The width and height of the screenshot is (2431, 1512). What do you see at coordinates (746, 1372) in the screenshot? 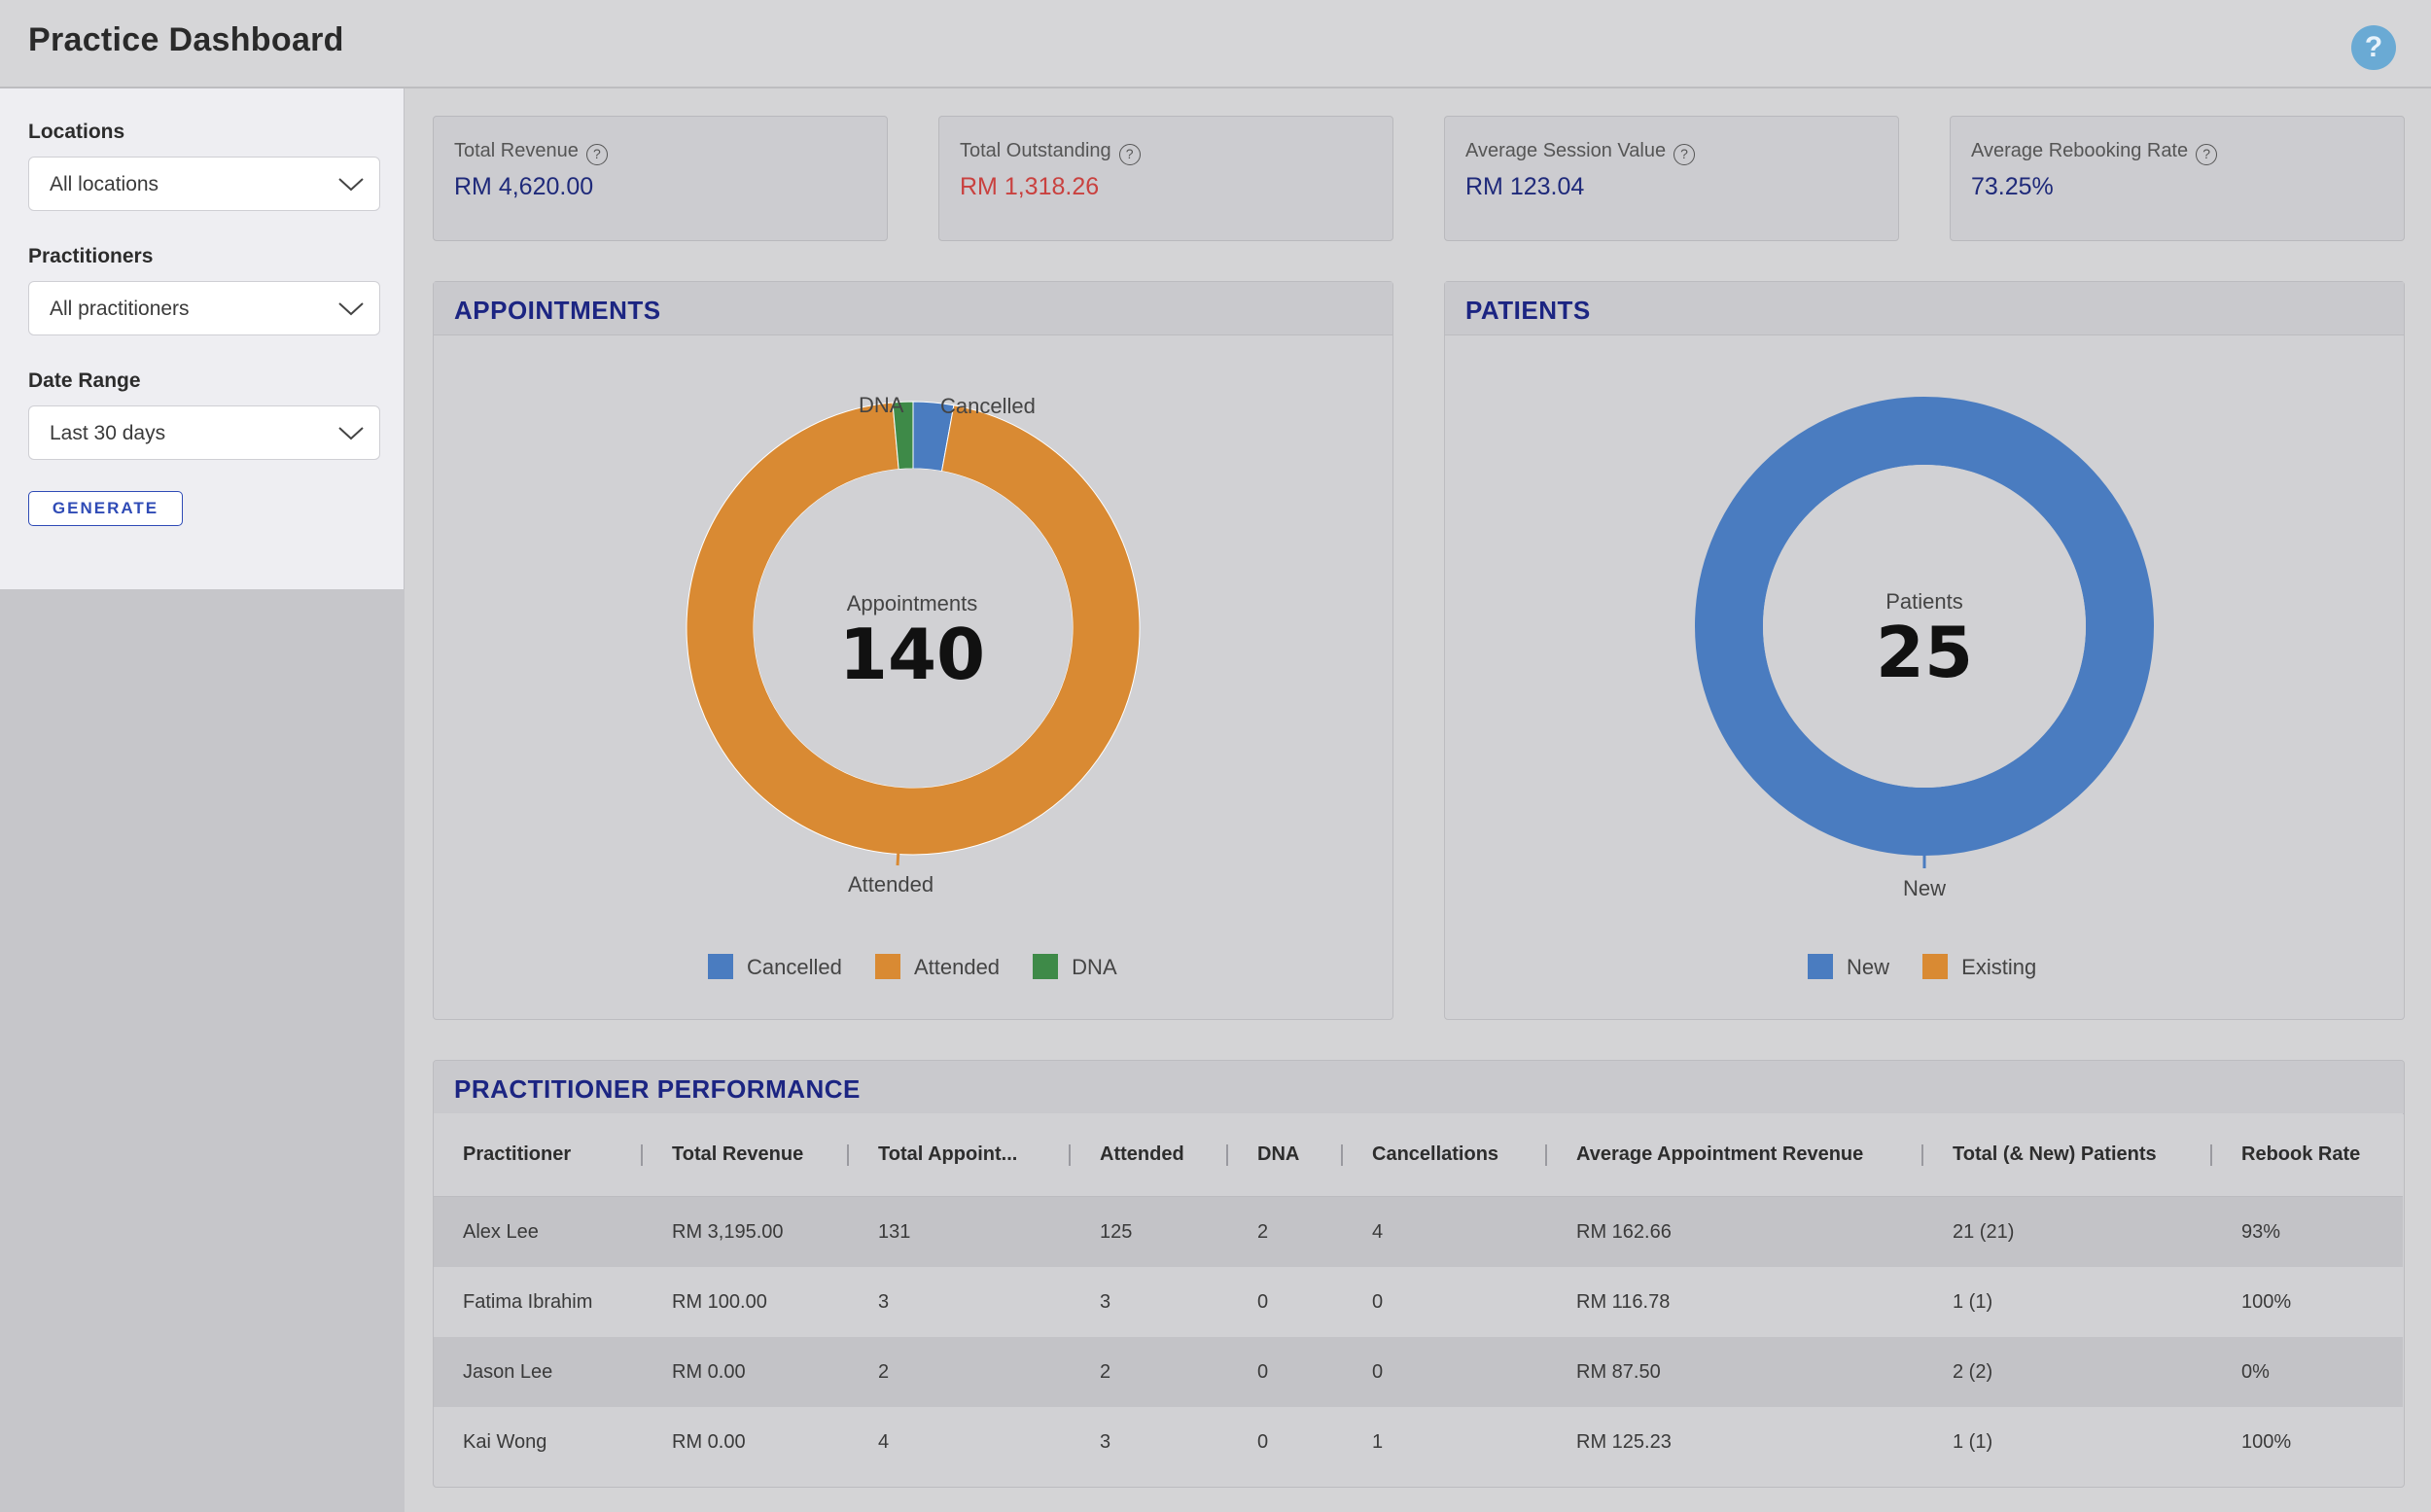
I see `table-cell: RM 0.00` at bounding box center [746, 1372].